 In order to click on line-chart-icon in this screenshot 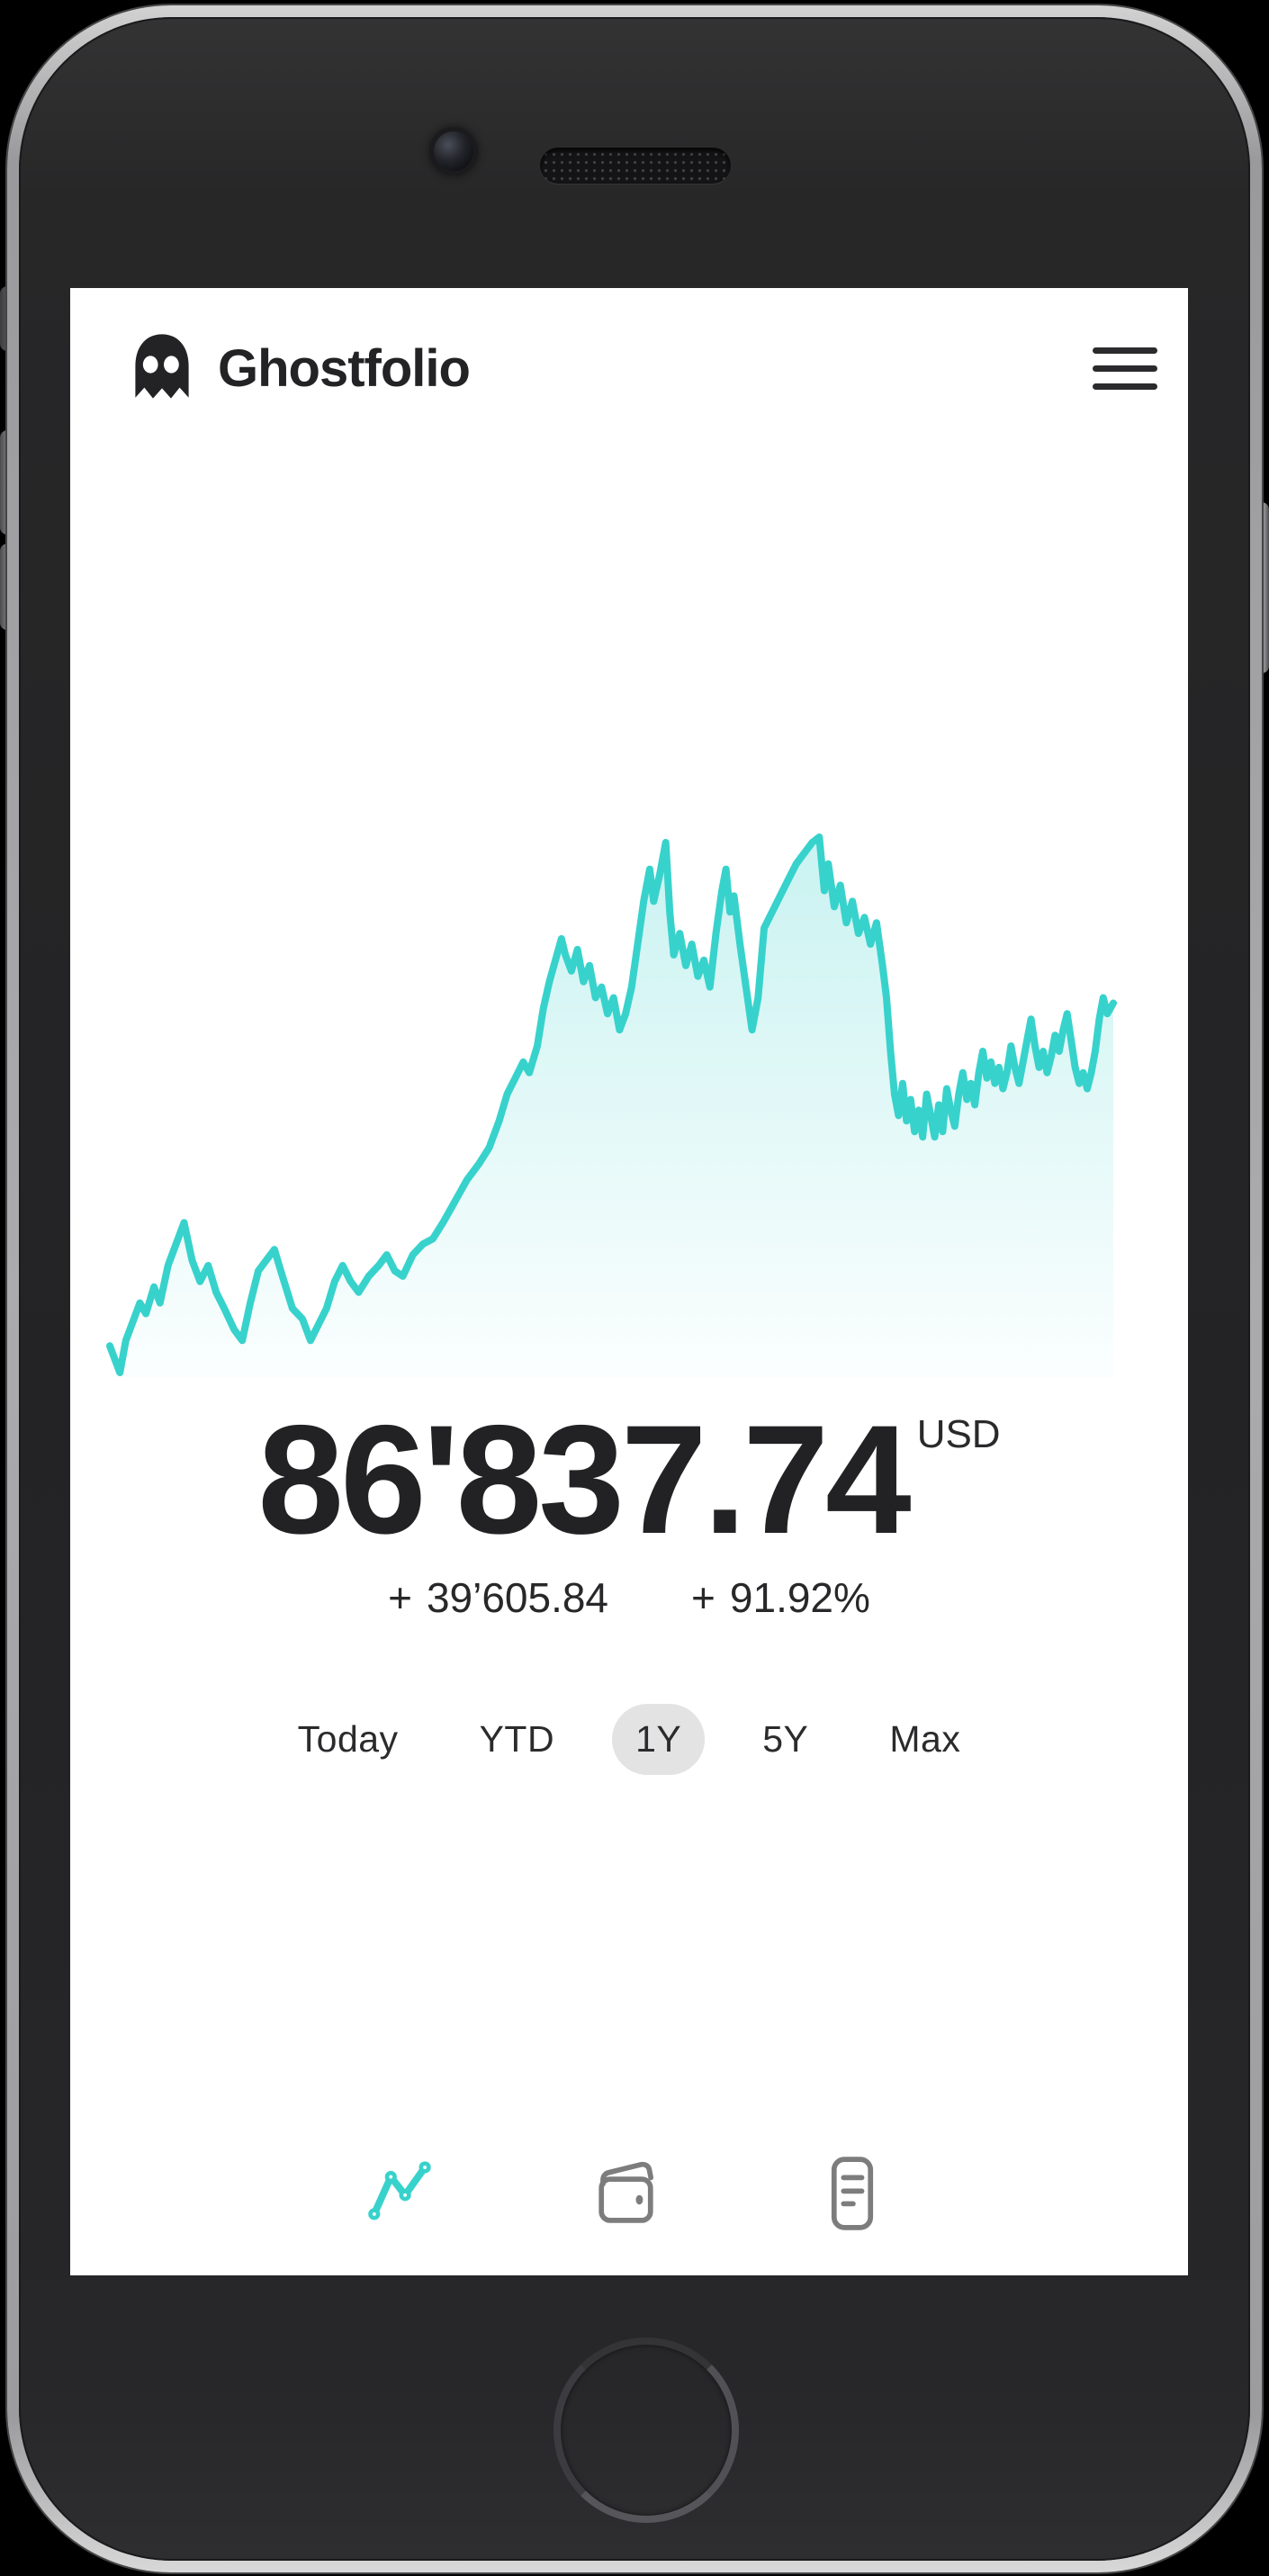, I will do `click(406, 2193)`.